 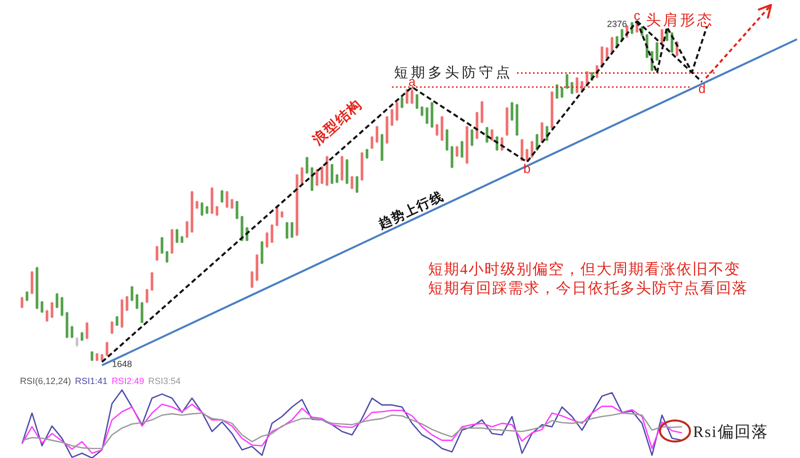 What do you see at coordinates (584, 270) in the screenshot?
I see `annotation: 短期4小时级别偏空，但大周期看涨依旧不变` at bounding box center [584, 270].